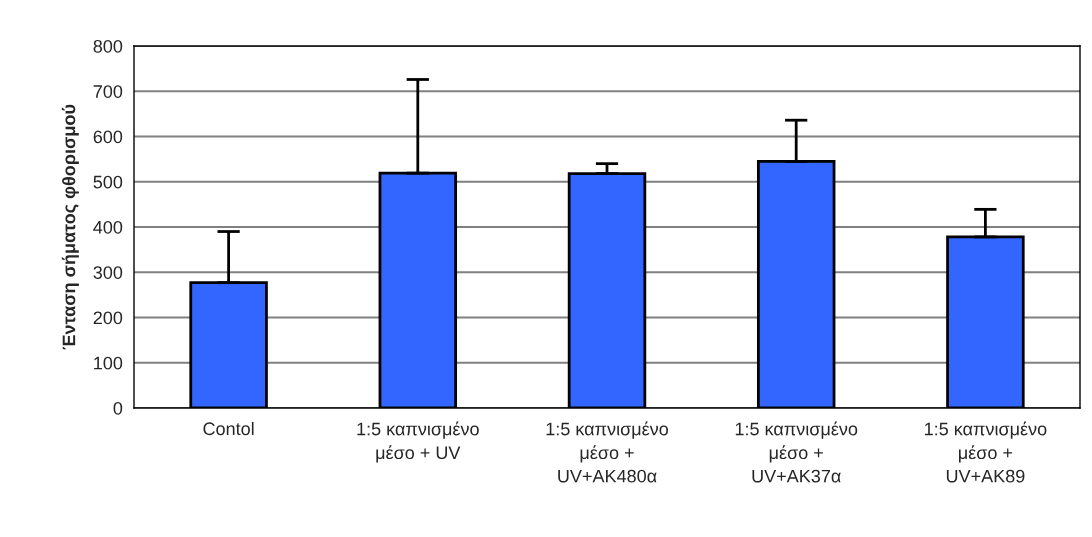  Describe the element at coordinates (108, 318) in the screenshot. I see `y-tick-label: 200` at that location.